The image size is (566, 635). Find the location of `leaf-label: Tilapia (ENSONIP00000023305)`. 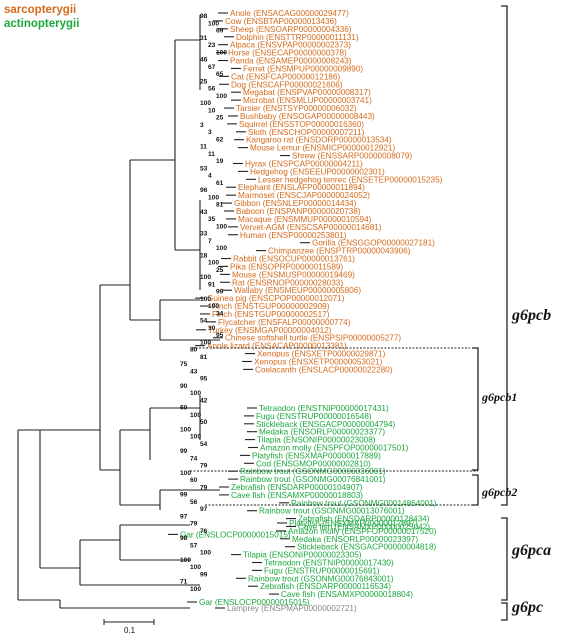

leaf-label: Tilapia (ENSONIP00000023305) is located at coordinates (302, 555).